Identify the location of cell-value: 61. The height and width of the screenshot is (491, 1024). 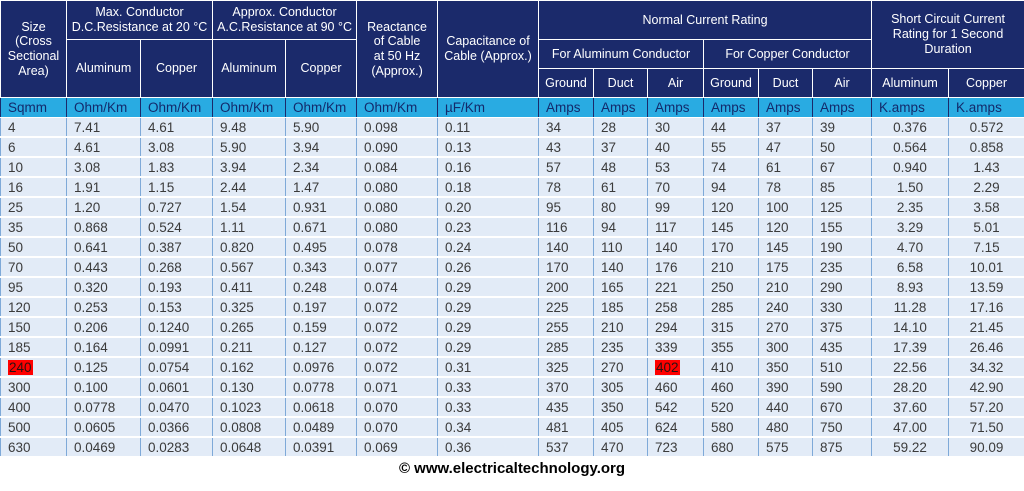
(774, 167).